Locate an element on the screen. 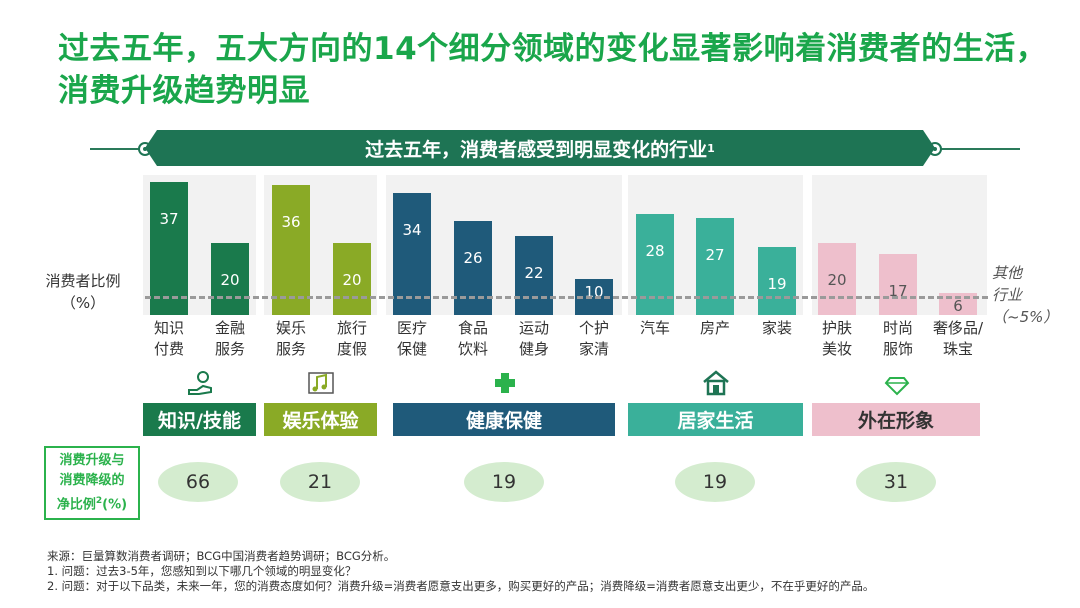  bar-value-label: 6 is located at coordinates (958, 306).